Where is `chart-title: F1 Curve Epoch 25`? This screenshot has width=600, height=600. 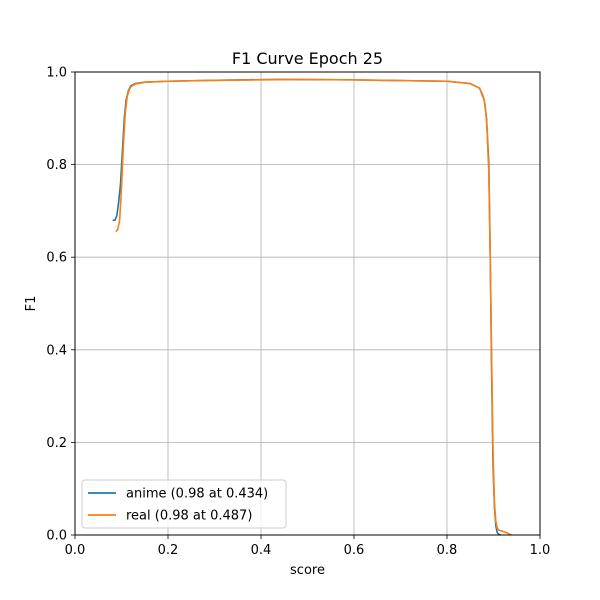 chart-title: F1 Curve Epoch 25 is located at coordinates (307, 58).